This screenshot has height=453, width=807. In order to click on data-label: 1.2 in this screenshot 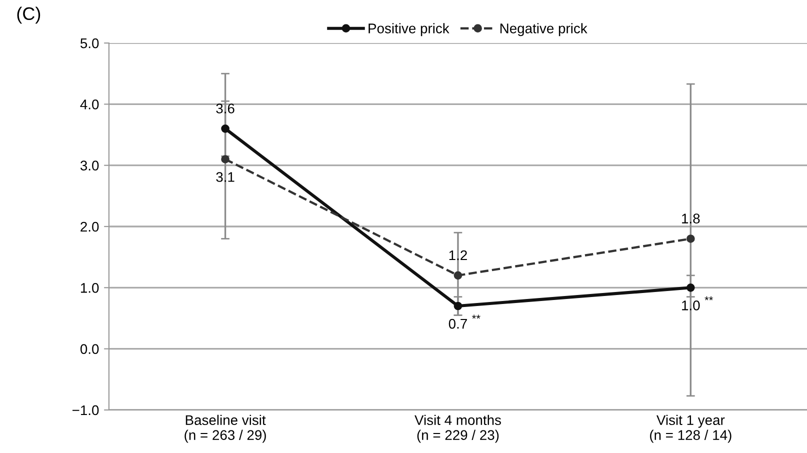, I will do `click(458, 255)`.